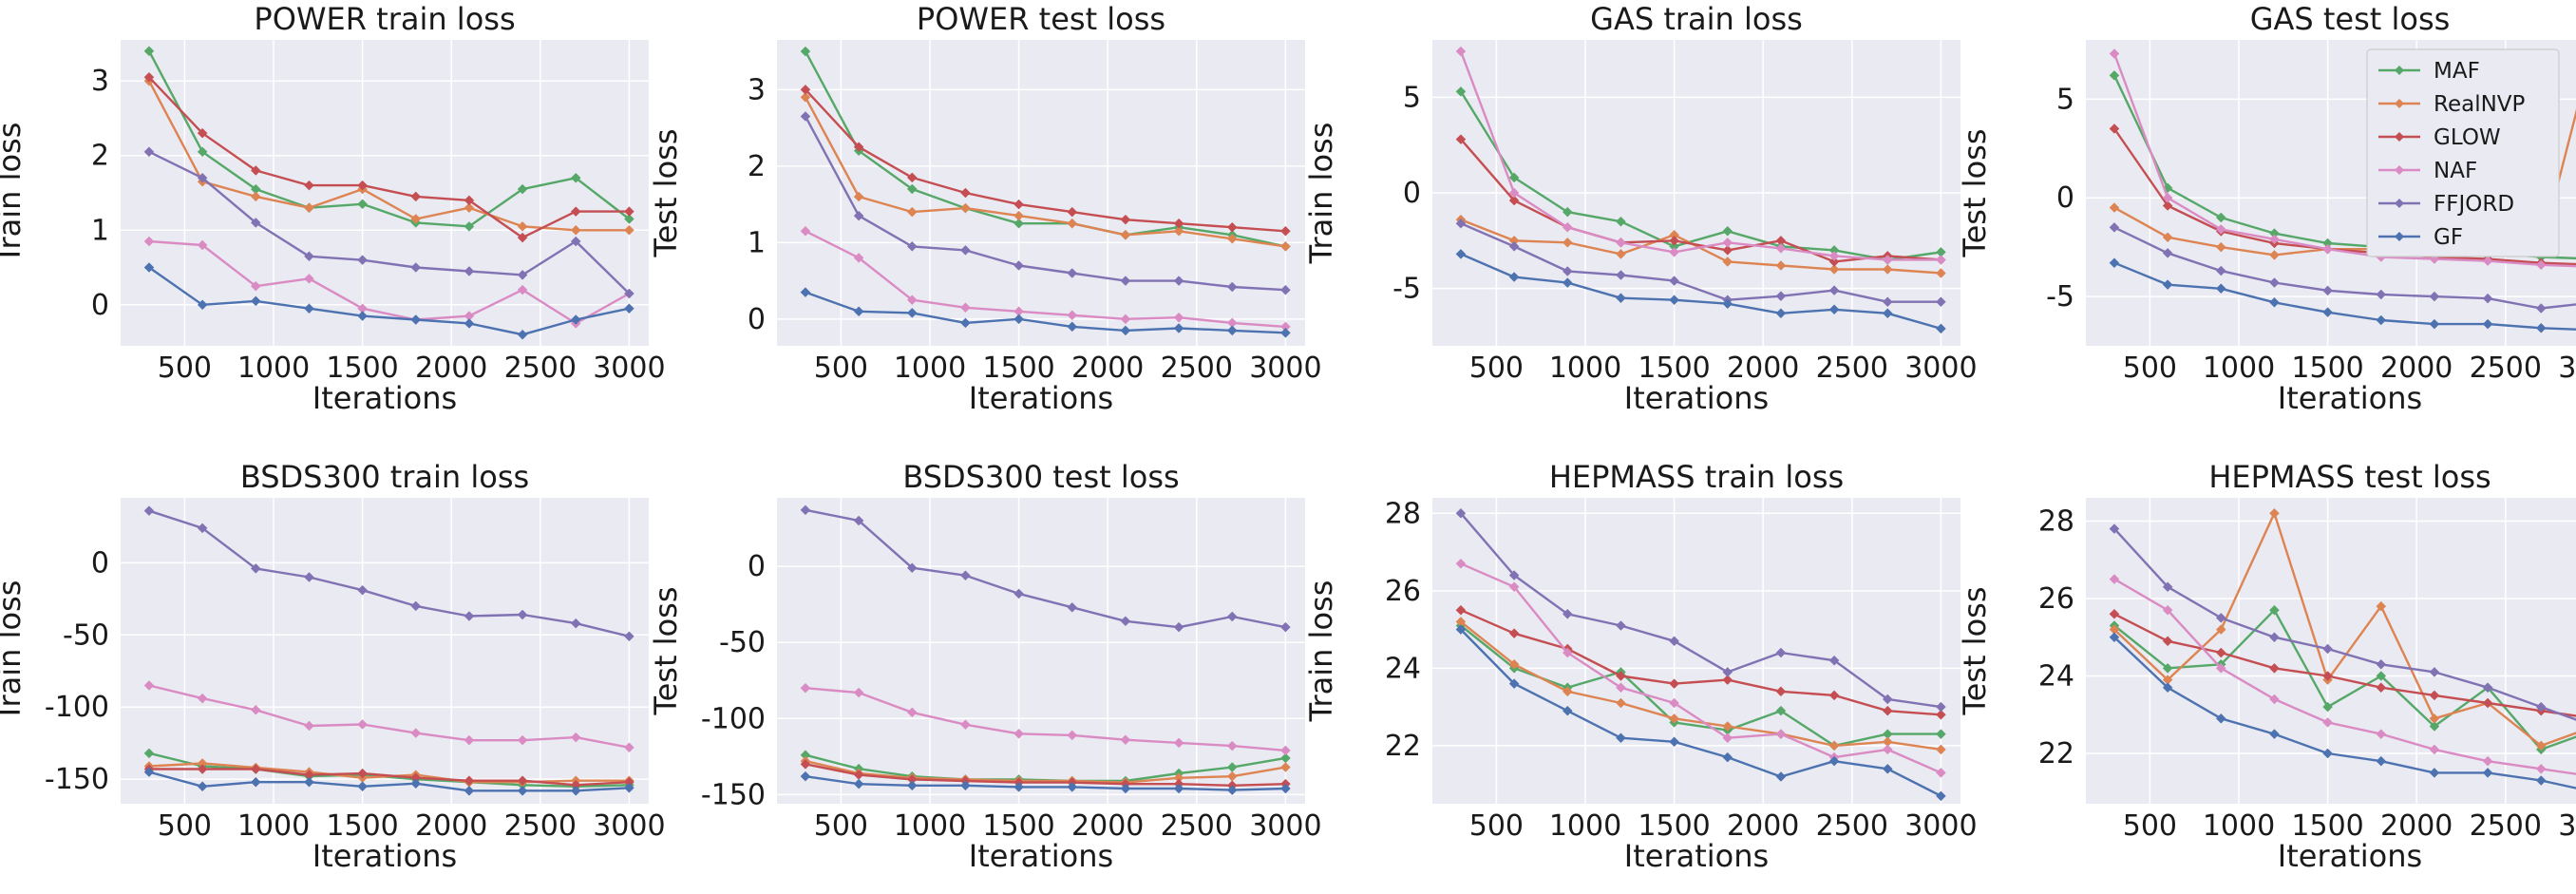 This screenshot has height=894, width=2576. Describe the element at coordinates (384, 477) in the screenshot. I see `chart-title: BSDS300 train loss` at that location.